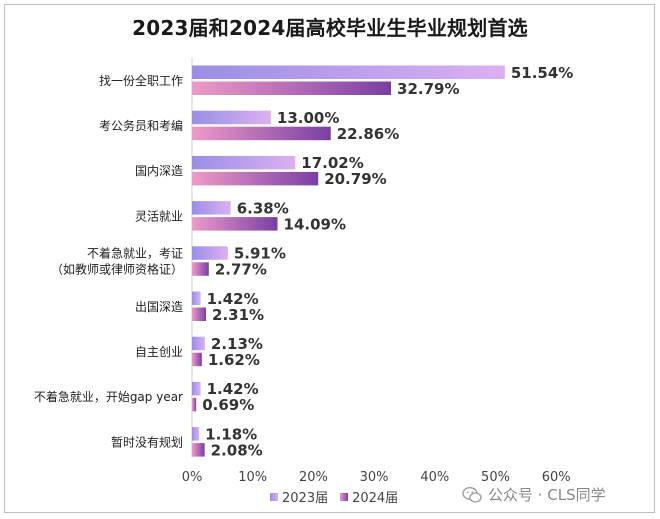  I want to click on category-label-6: 自主创业, so click(159, 352).